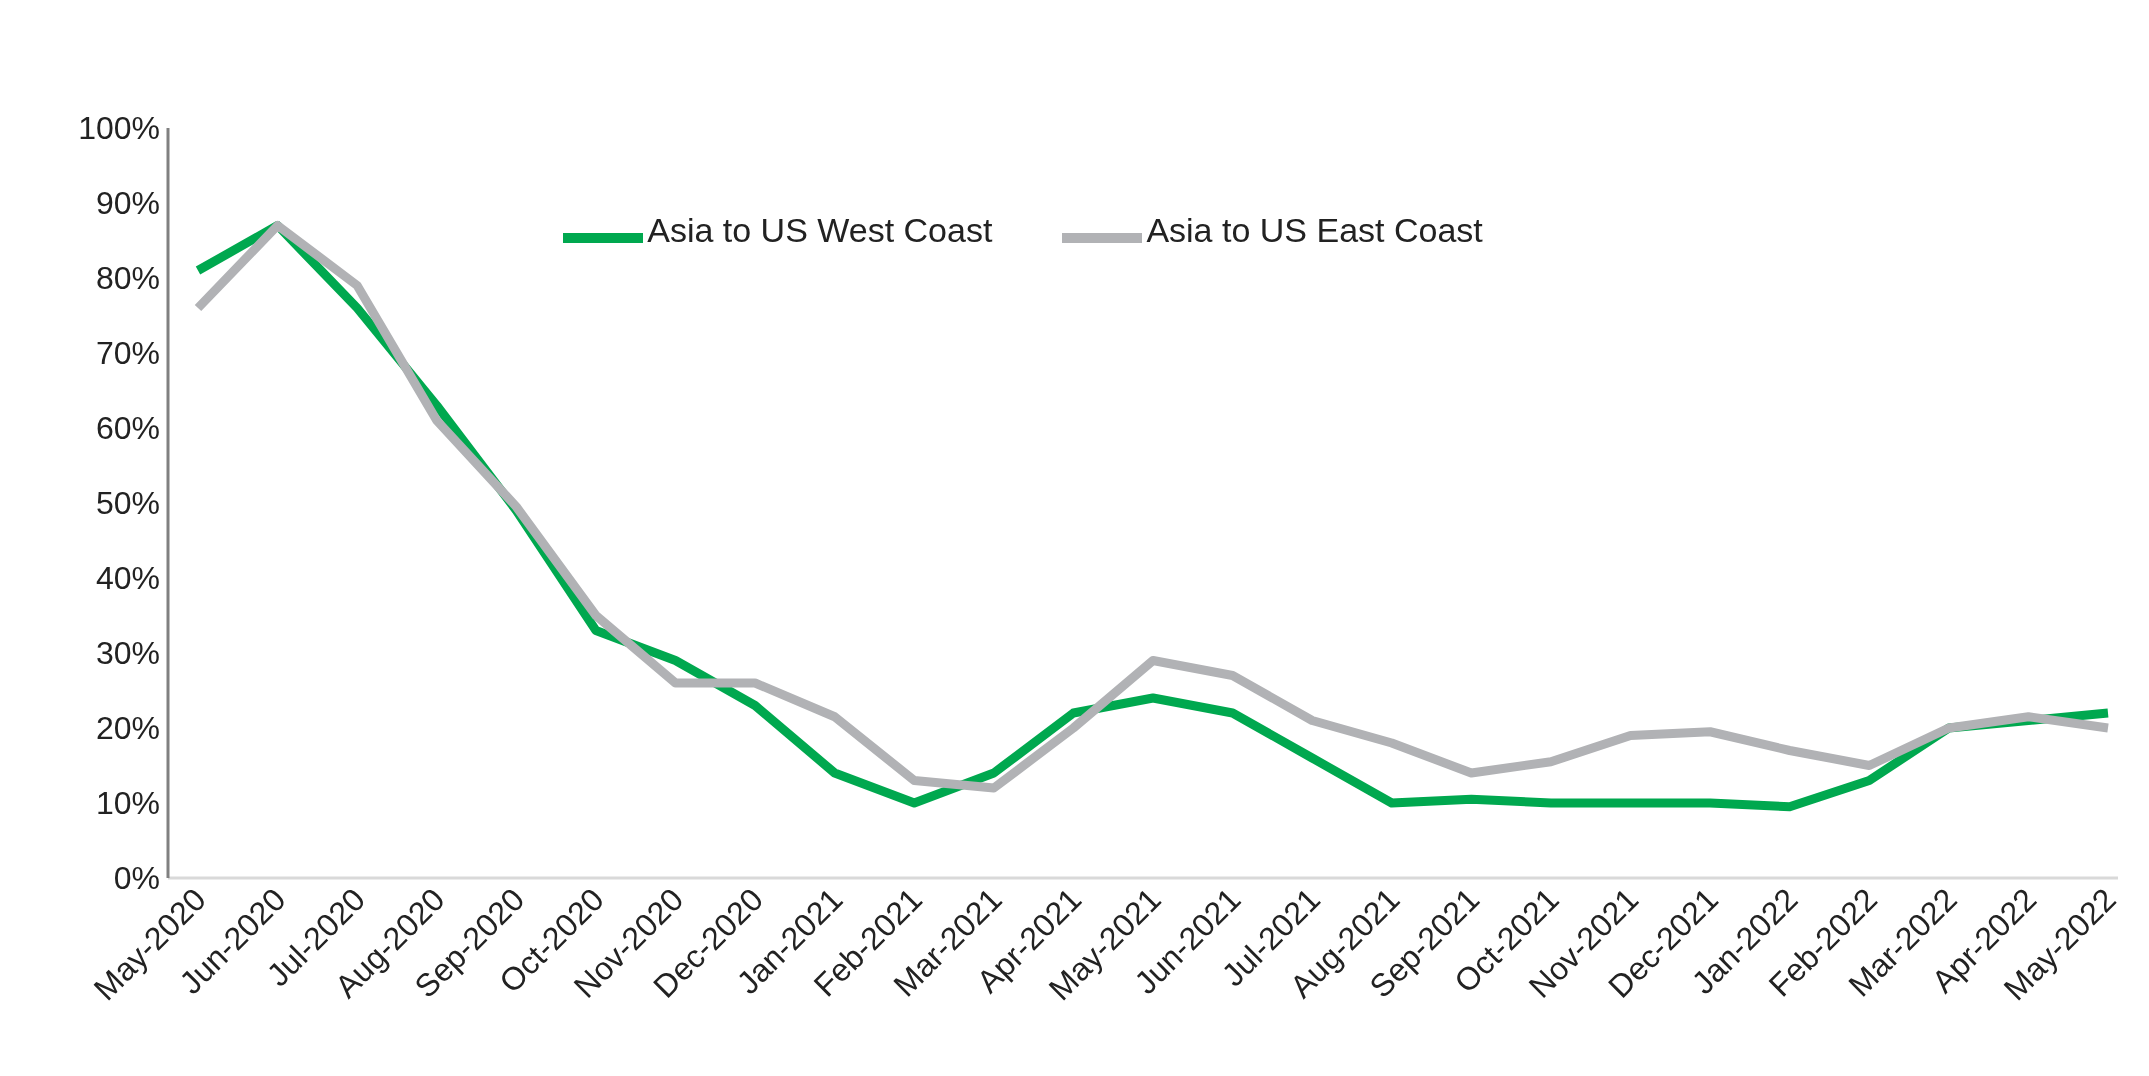 Image resolution: width=2149 pixels, height=1076 pixels. I want to click on y-tick-label: 70%, so click(127, 353).